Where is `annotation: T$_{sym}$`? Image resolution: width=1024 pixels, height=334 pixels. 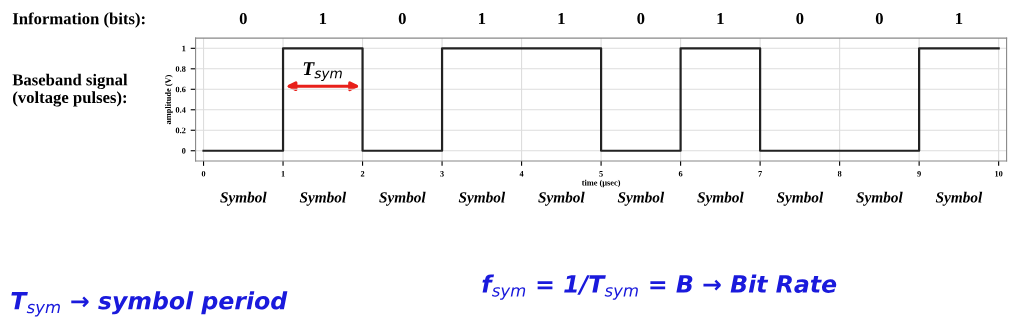
annotation: T$_{sym}$ is located at coordinates (322, 71).